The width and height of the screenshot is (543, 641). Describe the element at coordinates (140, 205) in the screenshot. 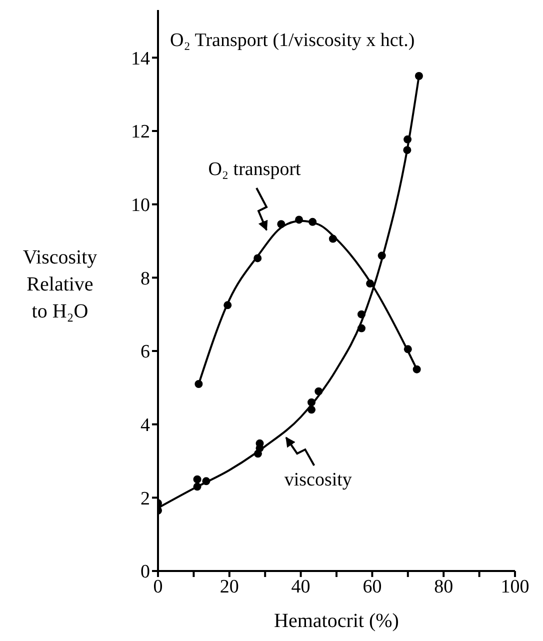

I see `y-tick-label: 10` at that location.